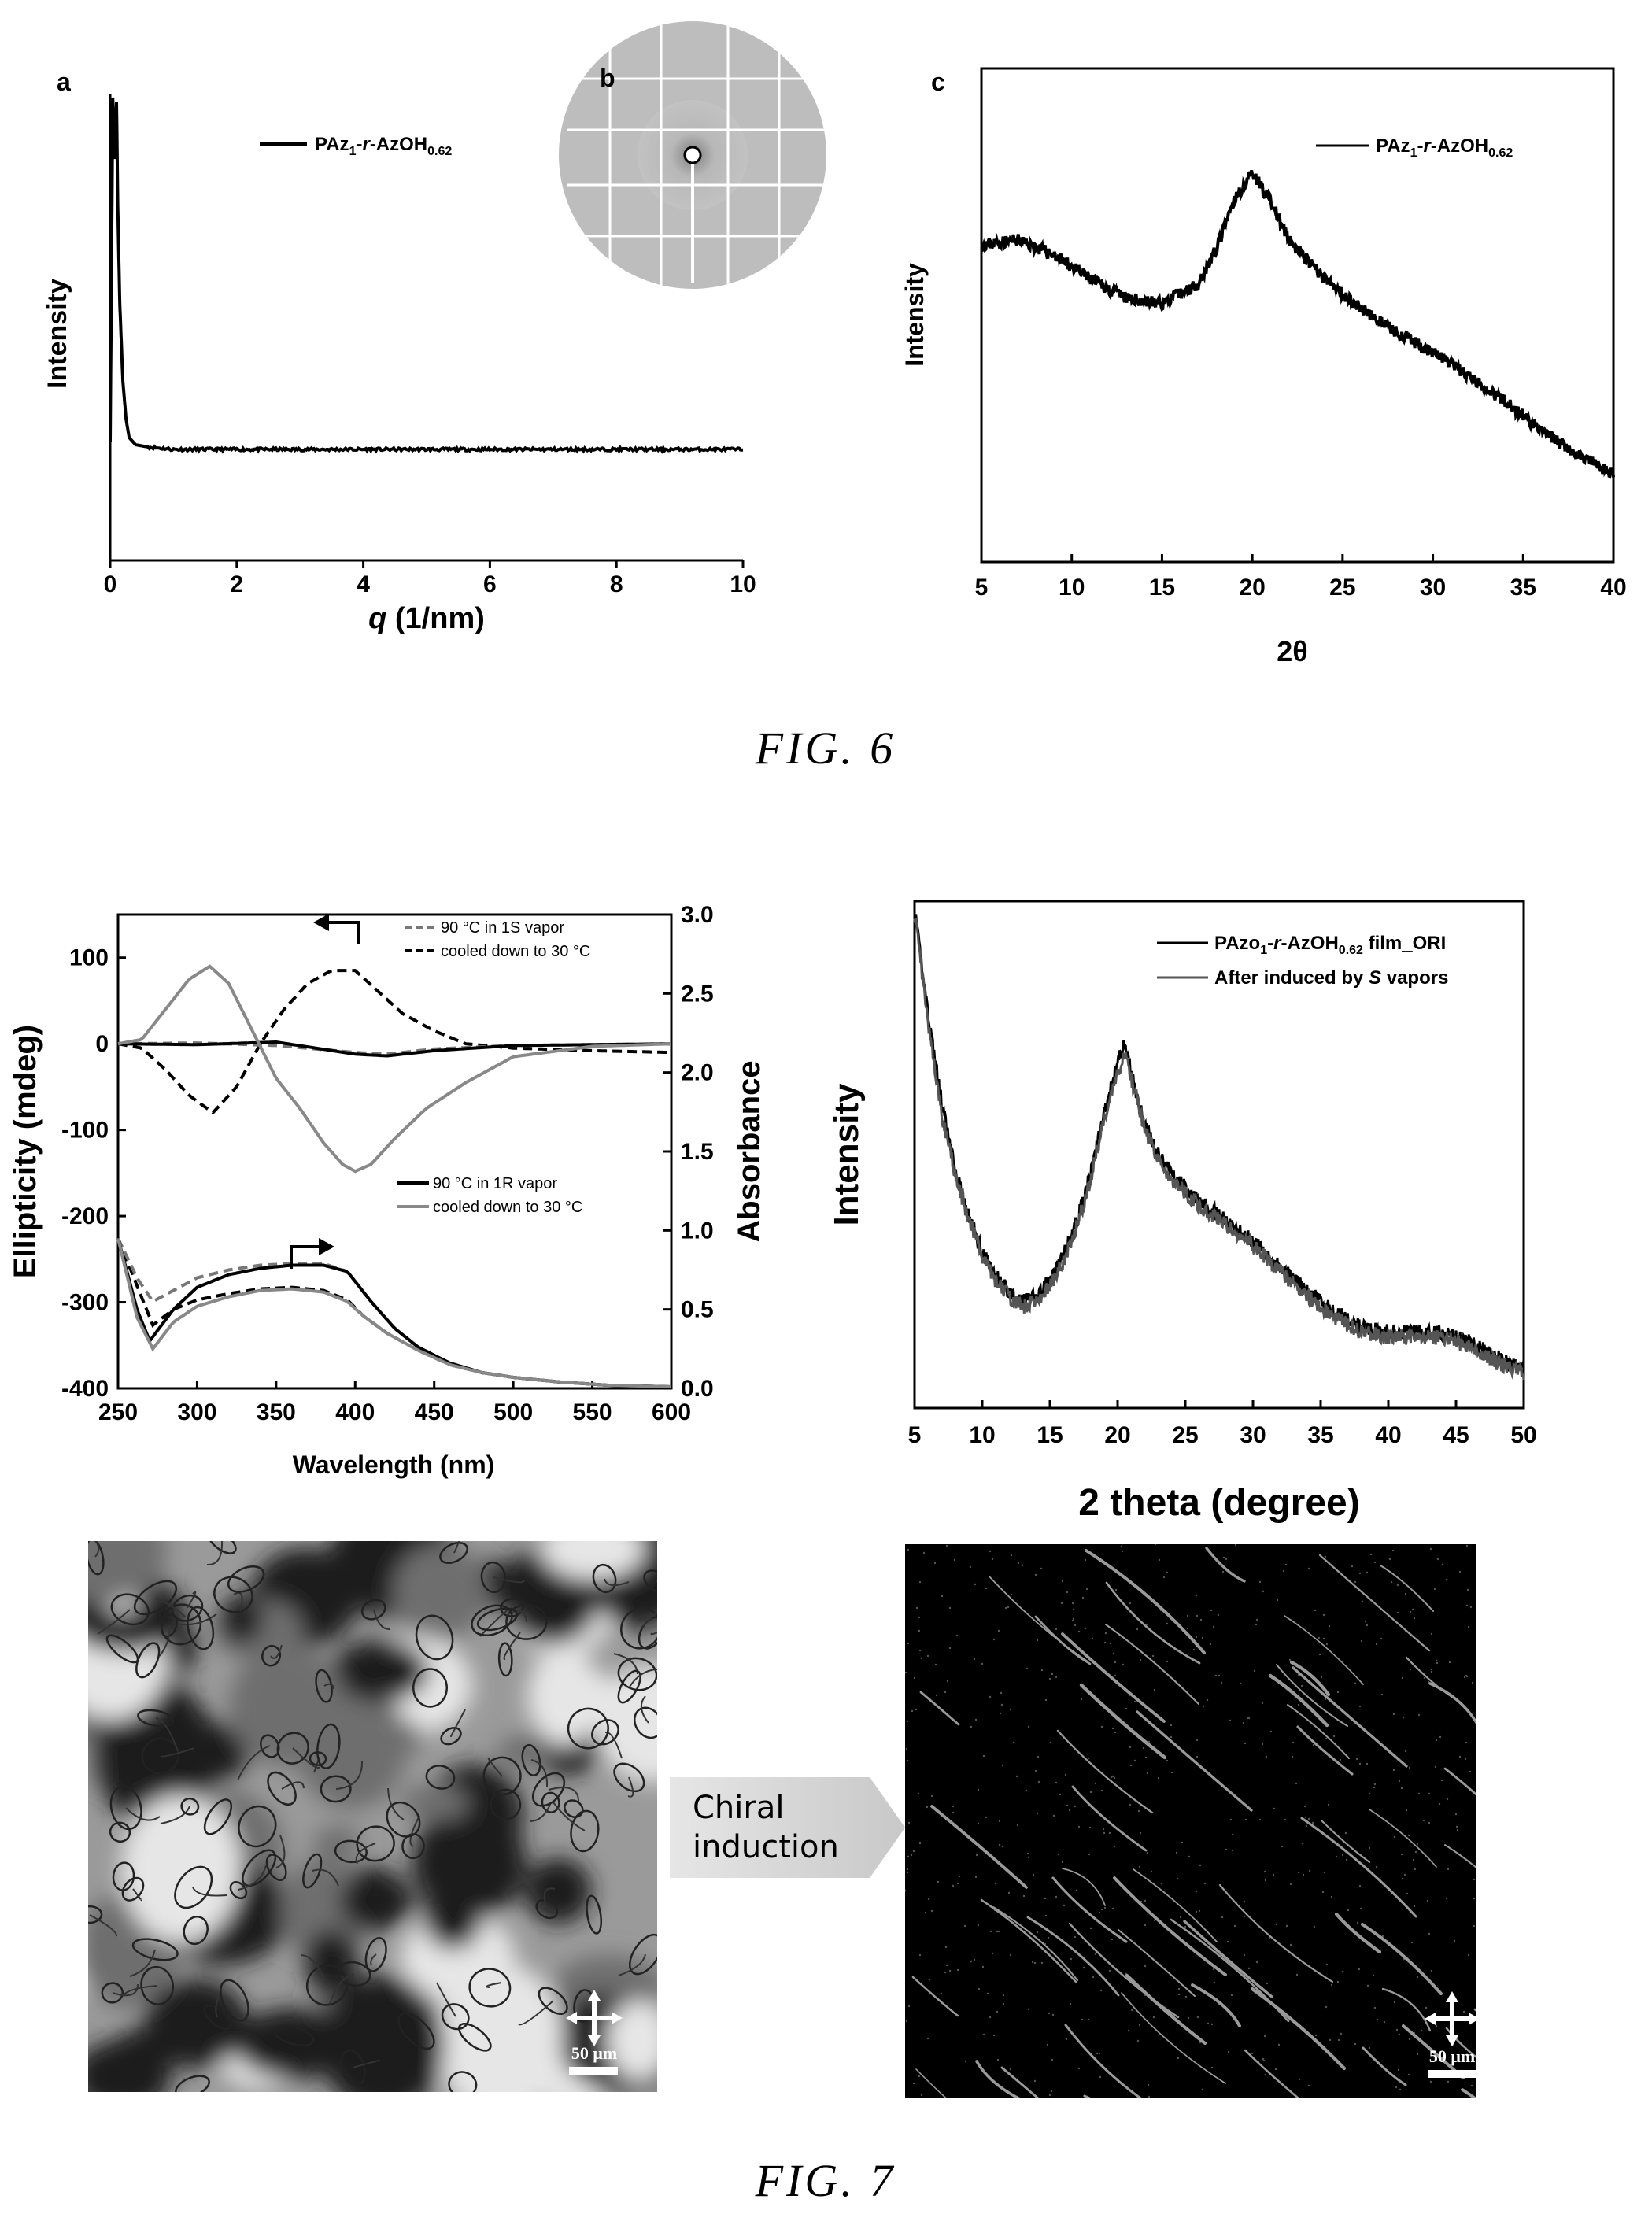 This screenshot has width=1652, height=2214. Describe the element at coordinates (85, 1389) in the screenshot. I see `y-cd-tick-label: -400` at that location.